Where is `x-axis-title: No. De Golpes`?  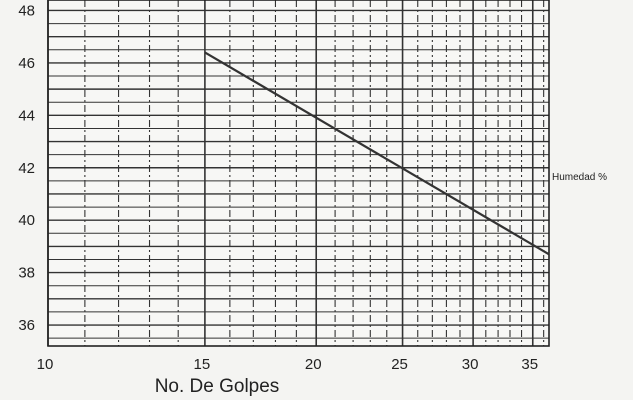 x-axis-title: No. De Golpes is located at coordinates (217, 386).